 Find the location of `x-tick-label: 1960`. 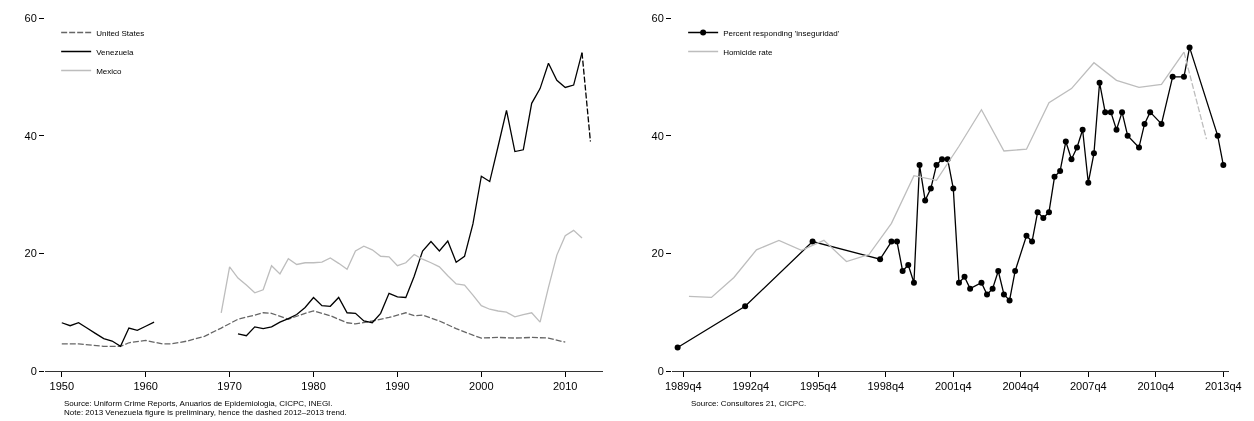

x-tick-label: 1960 is located at coordinates (145, 386).